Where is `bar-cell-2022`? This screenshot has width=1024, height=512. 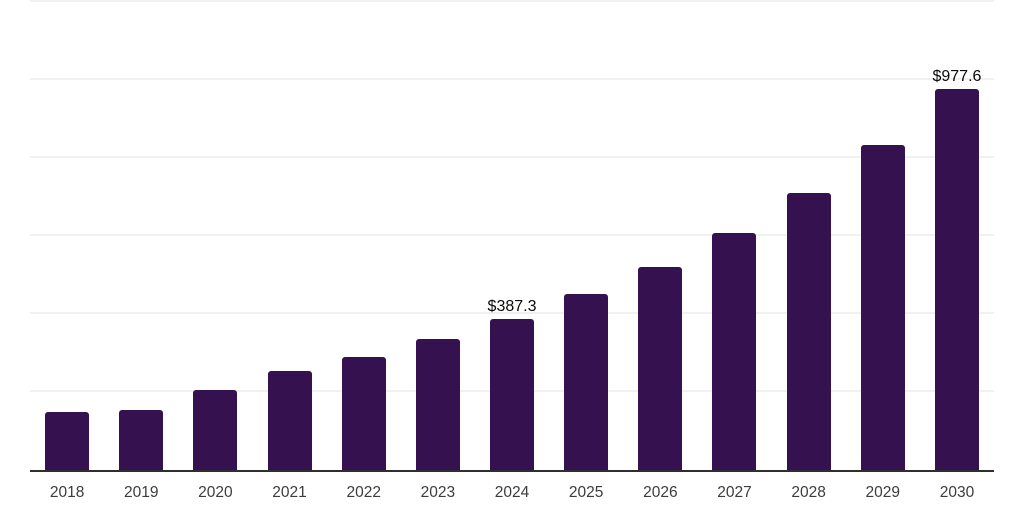 bar-cell-2022 is located at coordinates (364, 236).